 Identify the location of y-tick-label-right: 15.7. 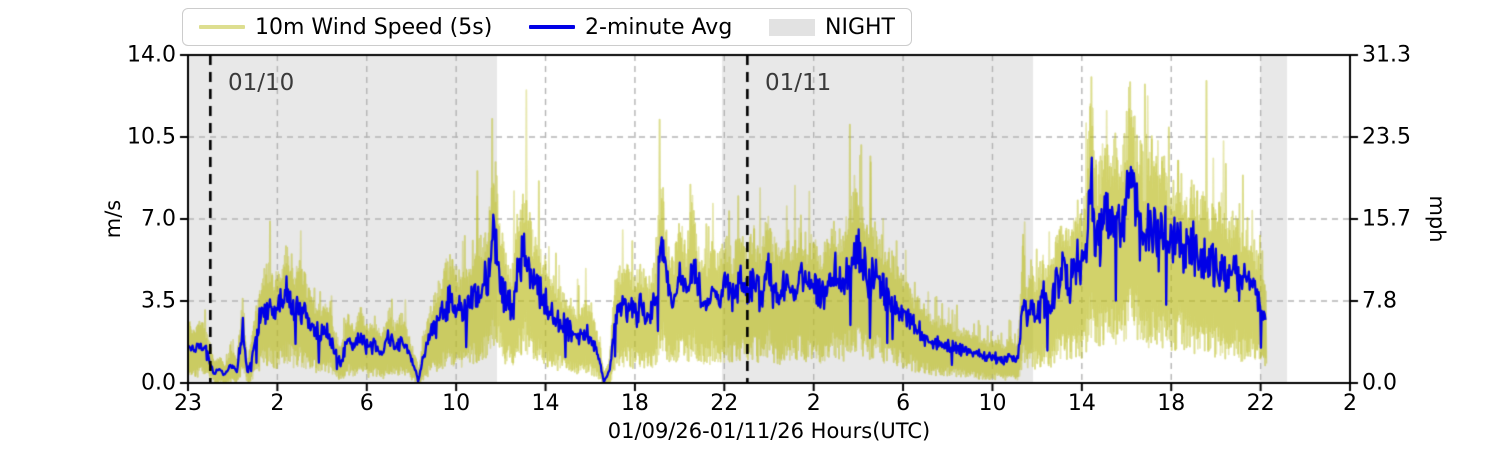
(1386, 219).